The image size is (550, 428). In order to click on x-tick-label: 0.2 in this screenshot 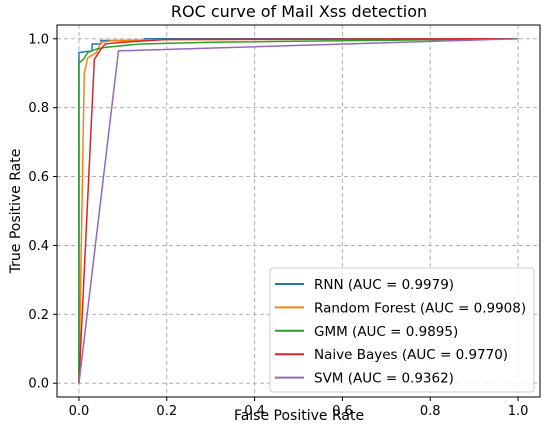, I will do `click(166, 411)`.